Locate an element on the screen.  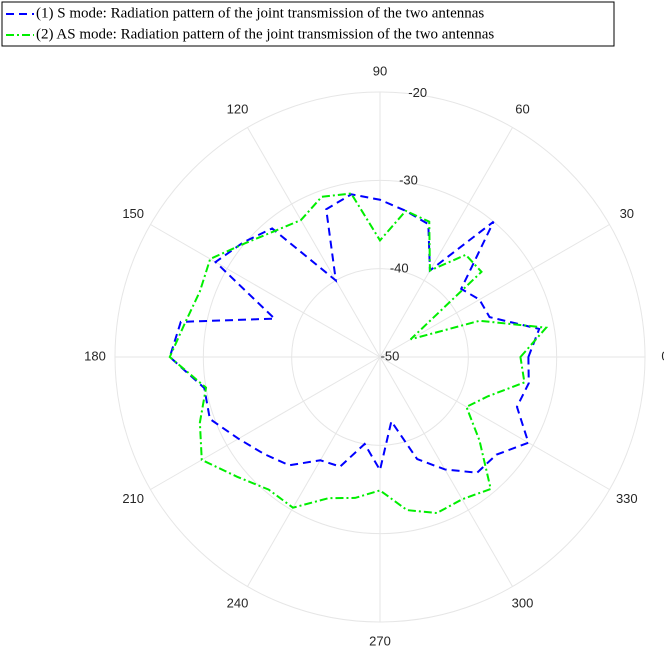
theta-tick-label: 240 is located at coordinates (238, 602).